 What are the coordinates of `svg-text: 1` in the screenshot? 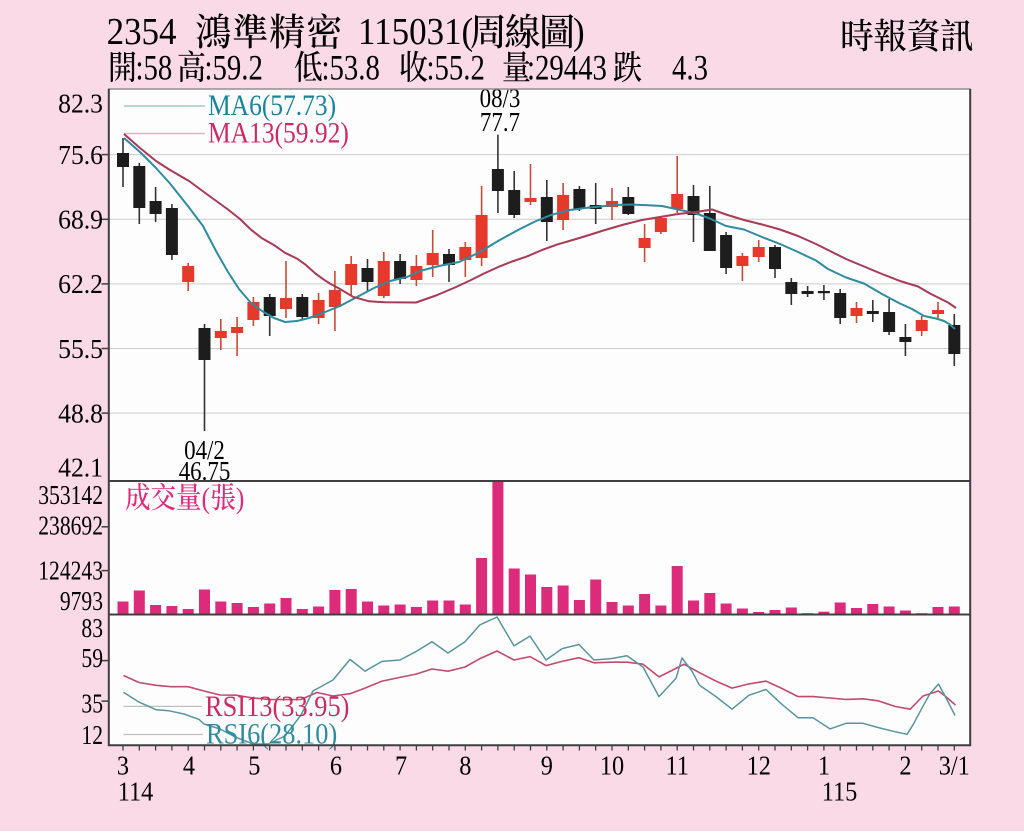 It's located at (824, 765).